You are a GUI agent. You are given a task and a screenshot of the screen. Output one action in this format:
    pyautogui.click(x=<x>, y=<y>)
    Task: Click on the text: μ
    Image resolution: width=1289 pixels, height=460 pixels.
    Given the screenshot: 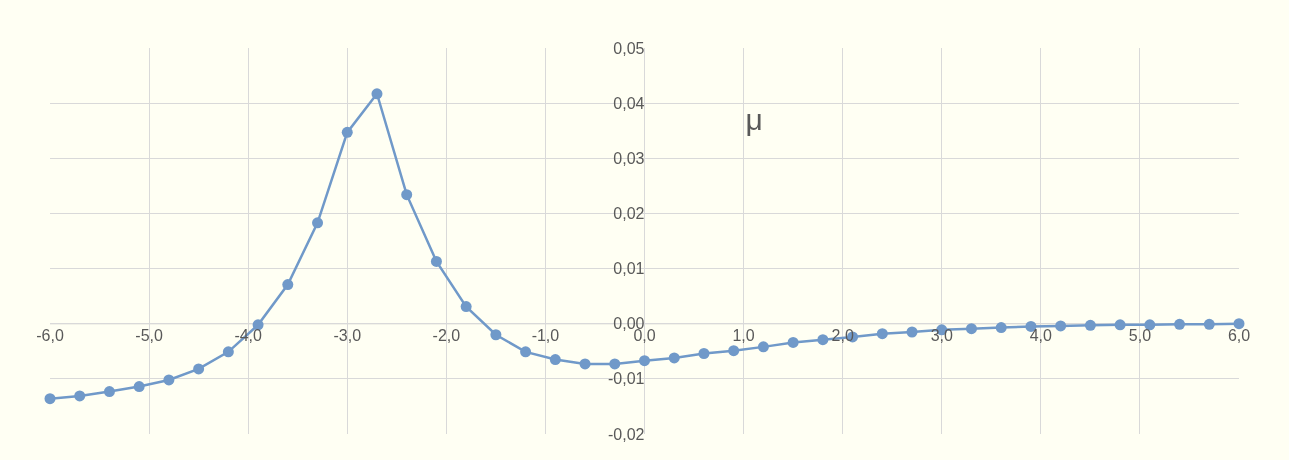 What is the action you would take?
    pyautogui.click(x=754, y=120)
    